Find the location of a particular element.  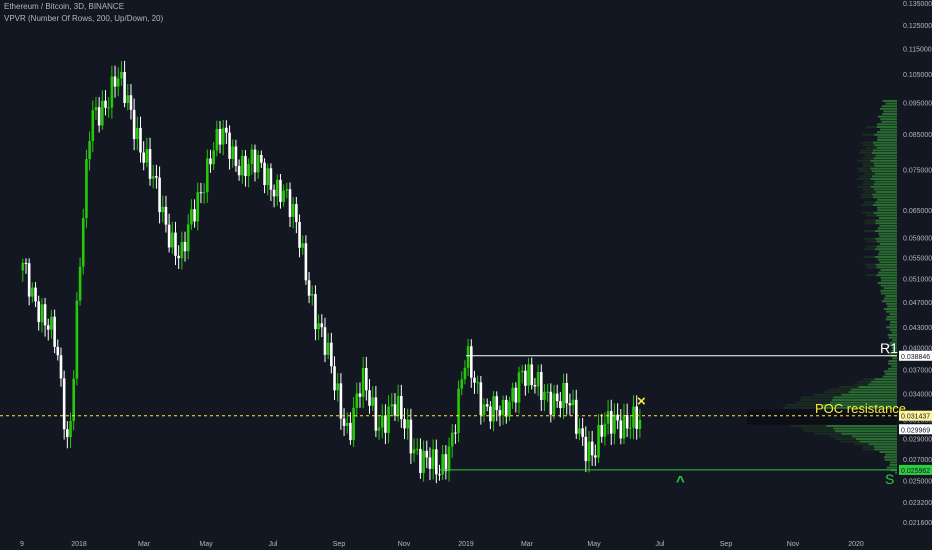

price-tick-label: 0.034000 is located at coordinates (917, 395).